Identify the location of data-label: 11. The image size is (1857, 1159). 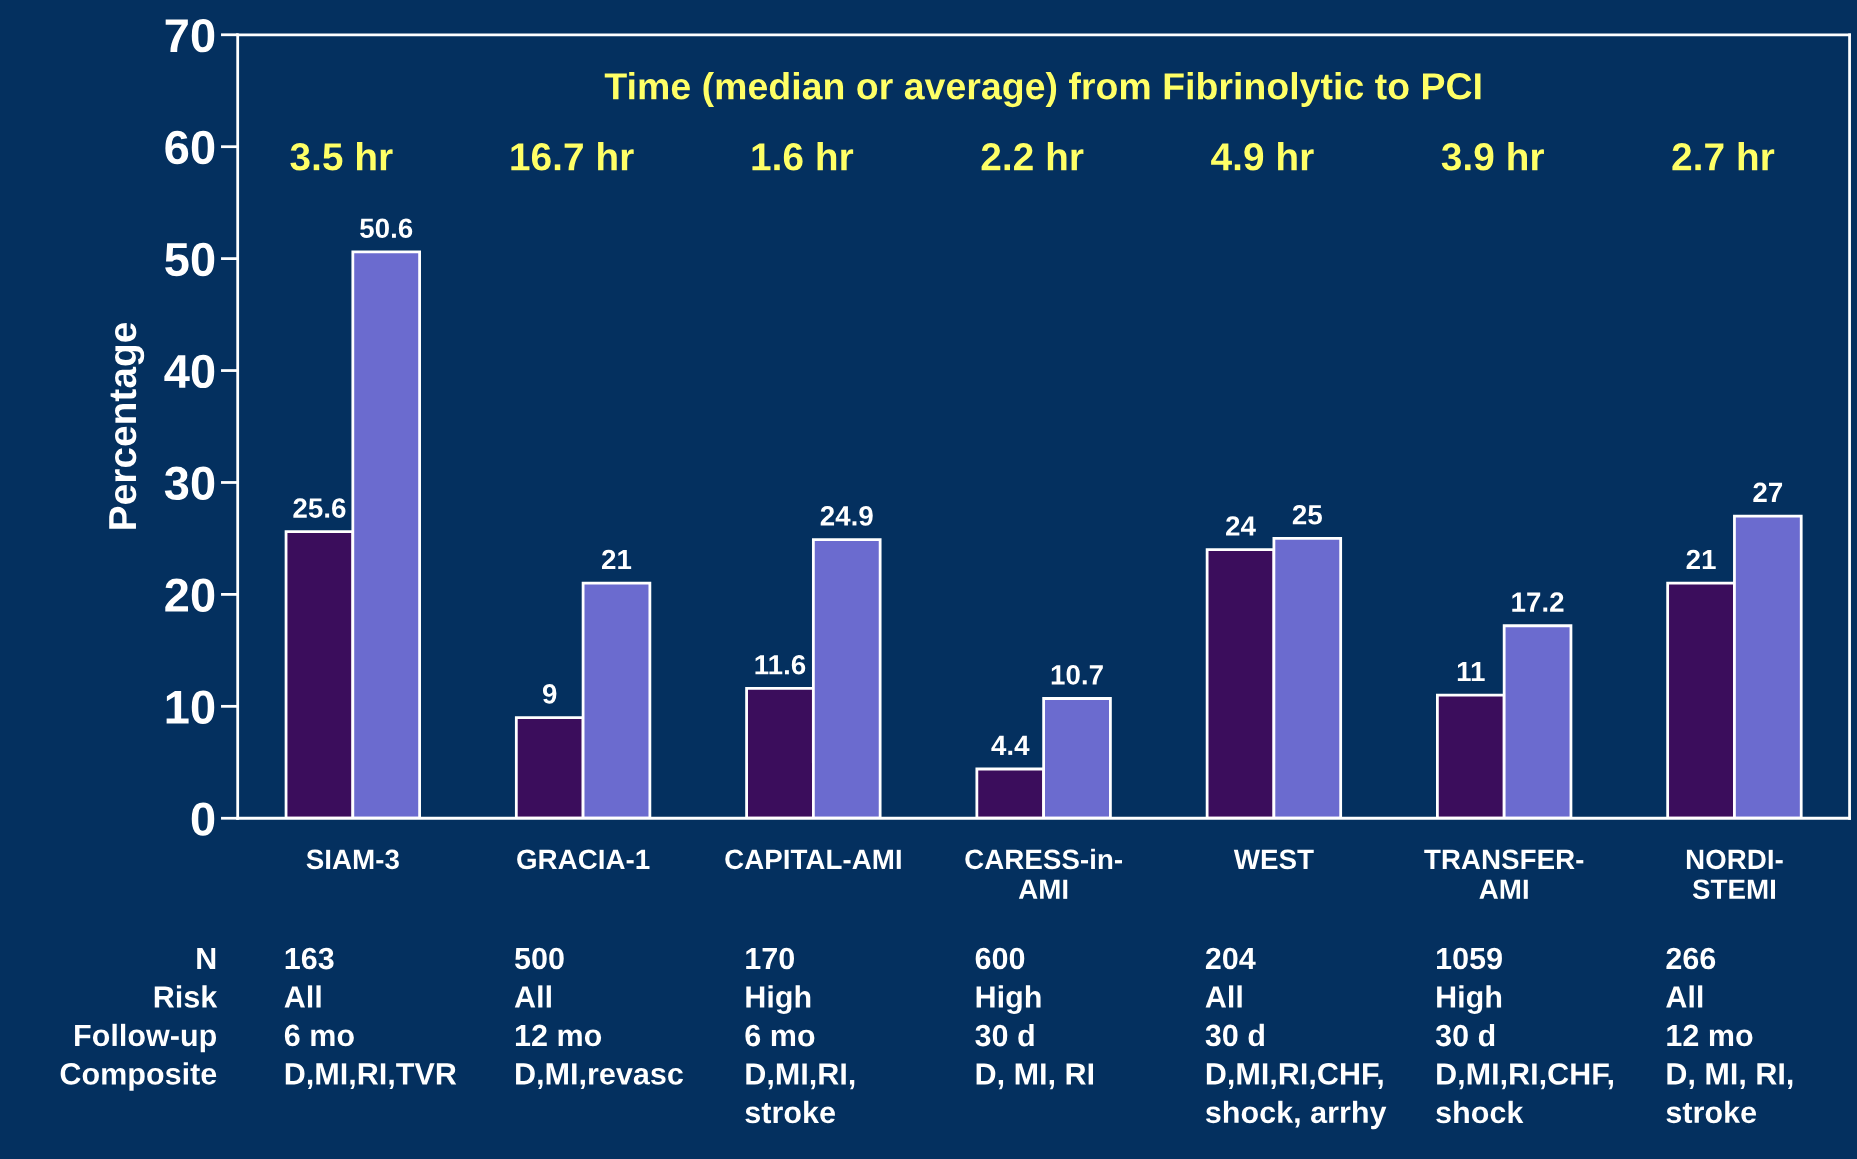
(1471, 671).